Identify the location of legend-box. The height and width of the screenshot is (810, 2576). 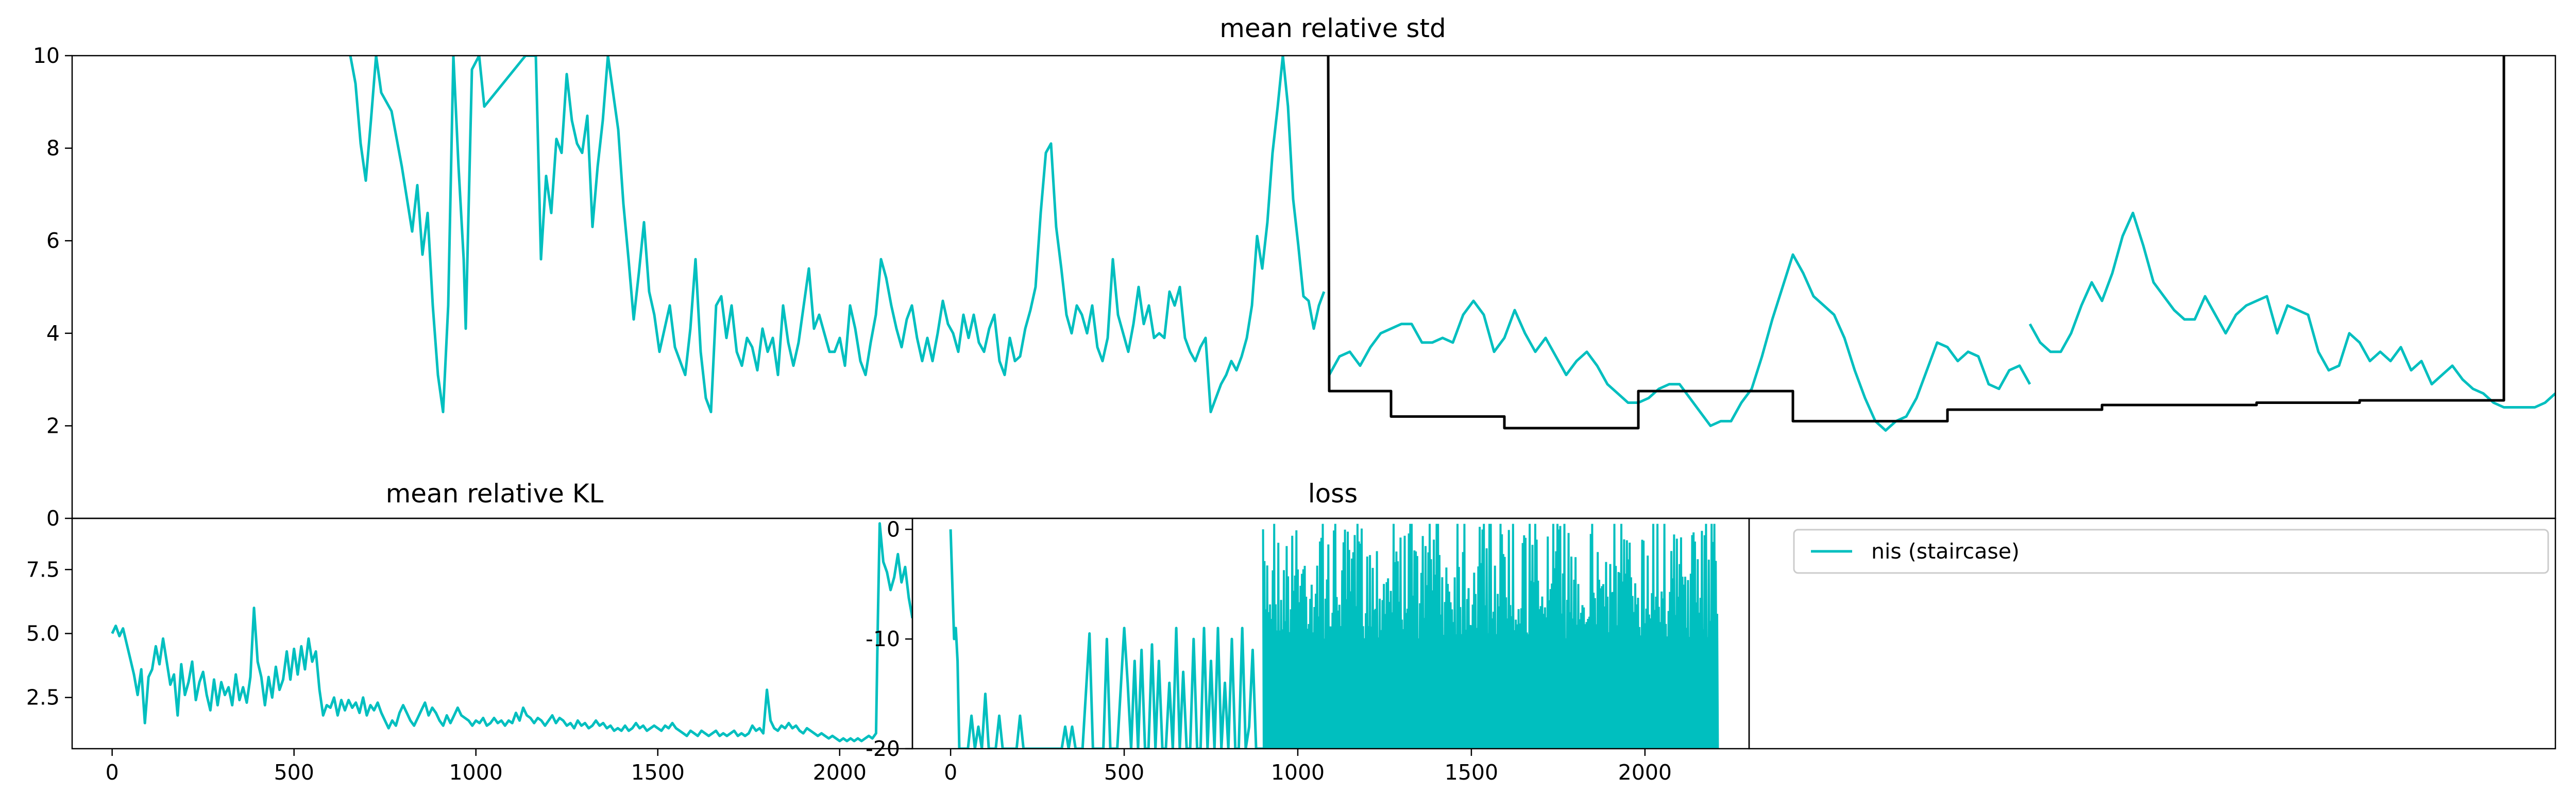
(2171, 551).